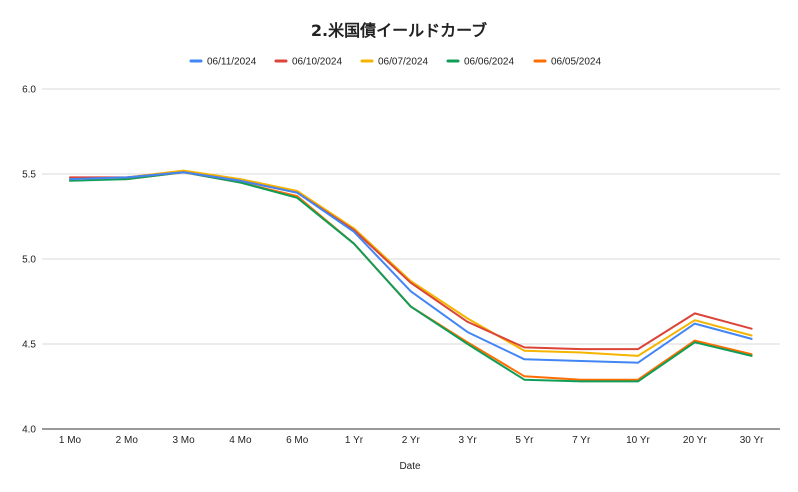 Image resolution: width=798 pixels, height=492 pixels. Describe the element at coordinates (29, 90) in the screenshot. I see `y-tick-label: 6.0` at that location.